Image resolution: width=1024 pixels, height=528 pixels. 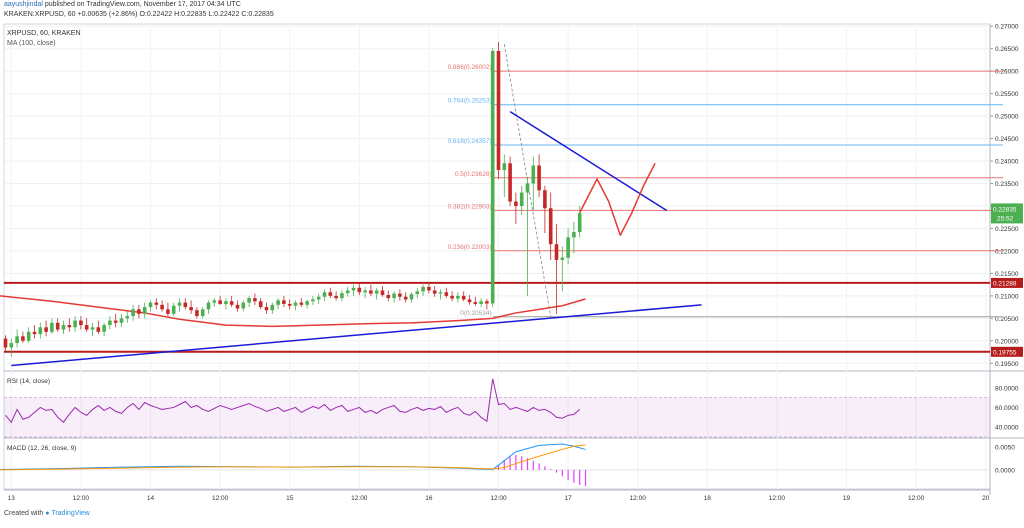 I want to click on macd-signal-line, so click(x=293, y=457).